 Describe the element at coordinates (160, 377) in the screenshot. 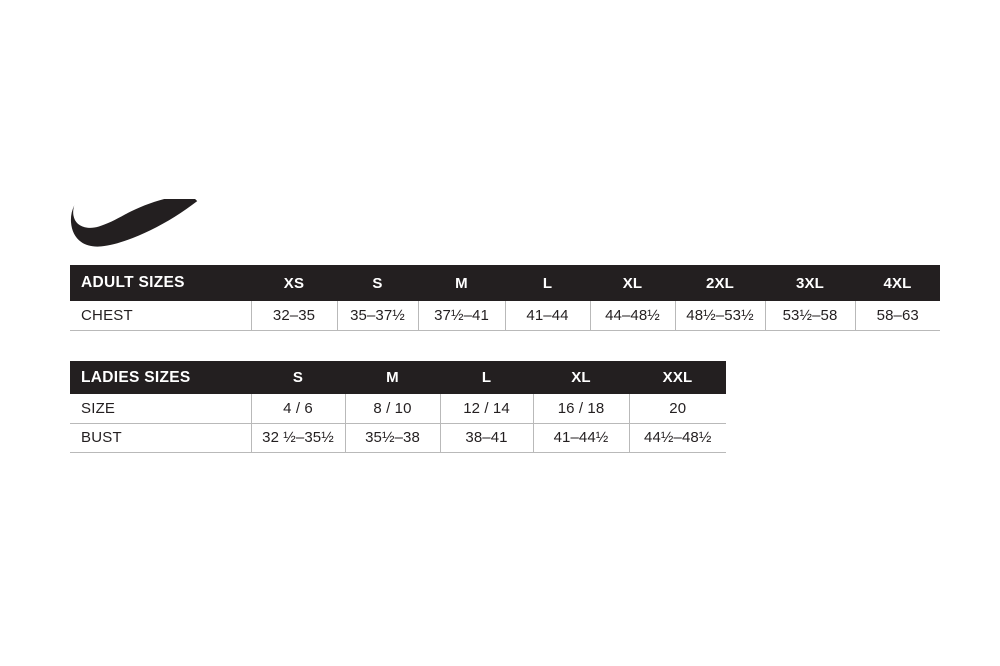

I see `ladies-table-title: LADIES SIZES` at that location.